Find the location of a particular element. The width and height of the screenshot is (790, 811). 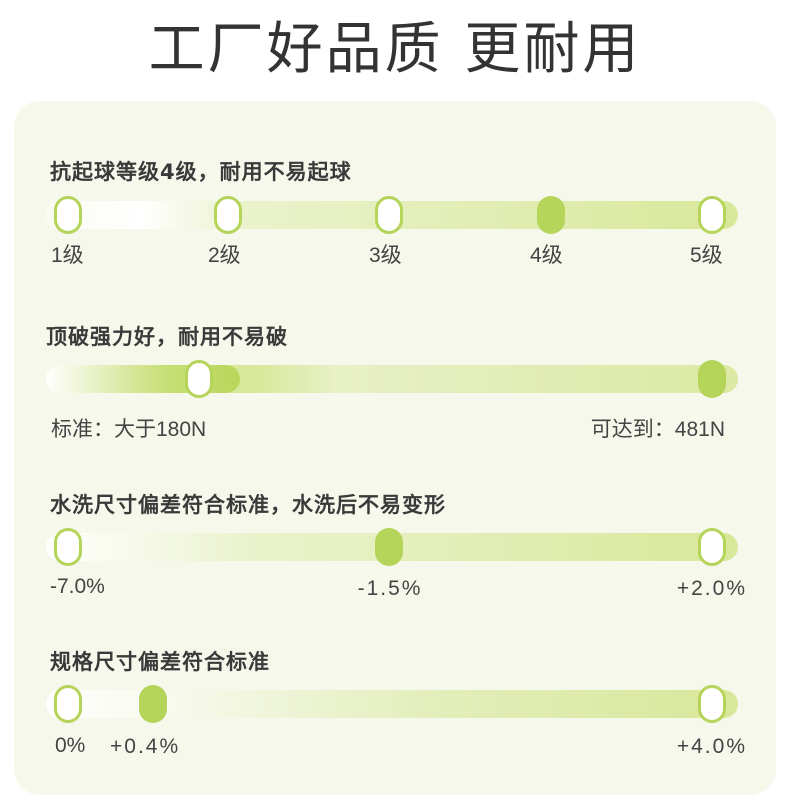

wash-label-current: -1.5% is located at coordinates (390, 588).